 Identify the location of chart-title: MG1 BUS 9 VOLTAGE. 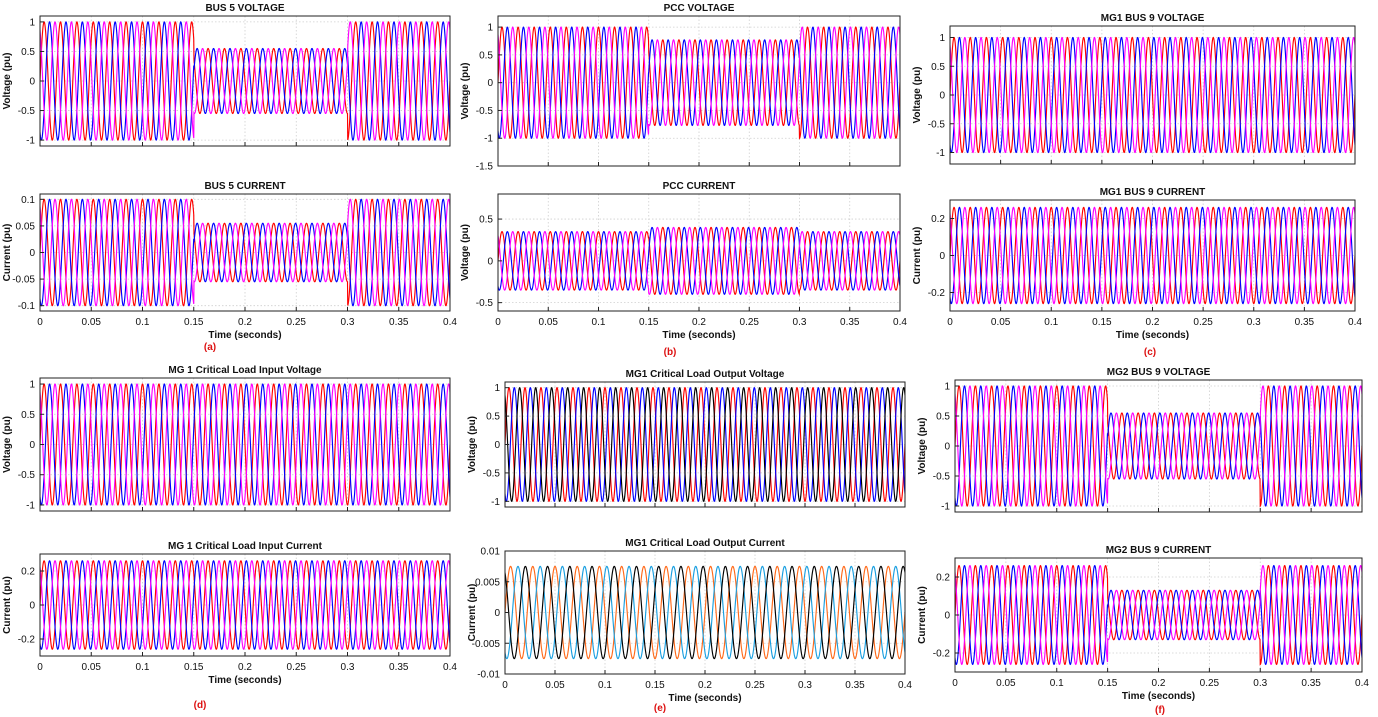
(1153, 18).